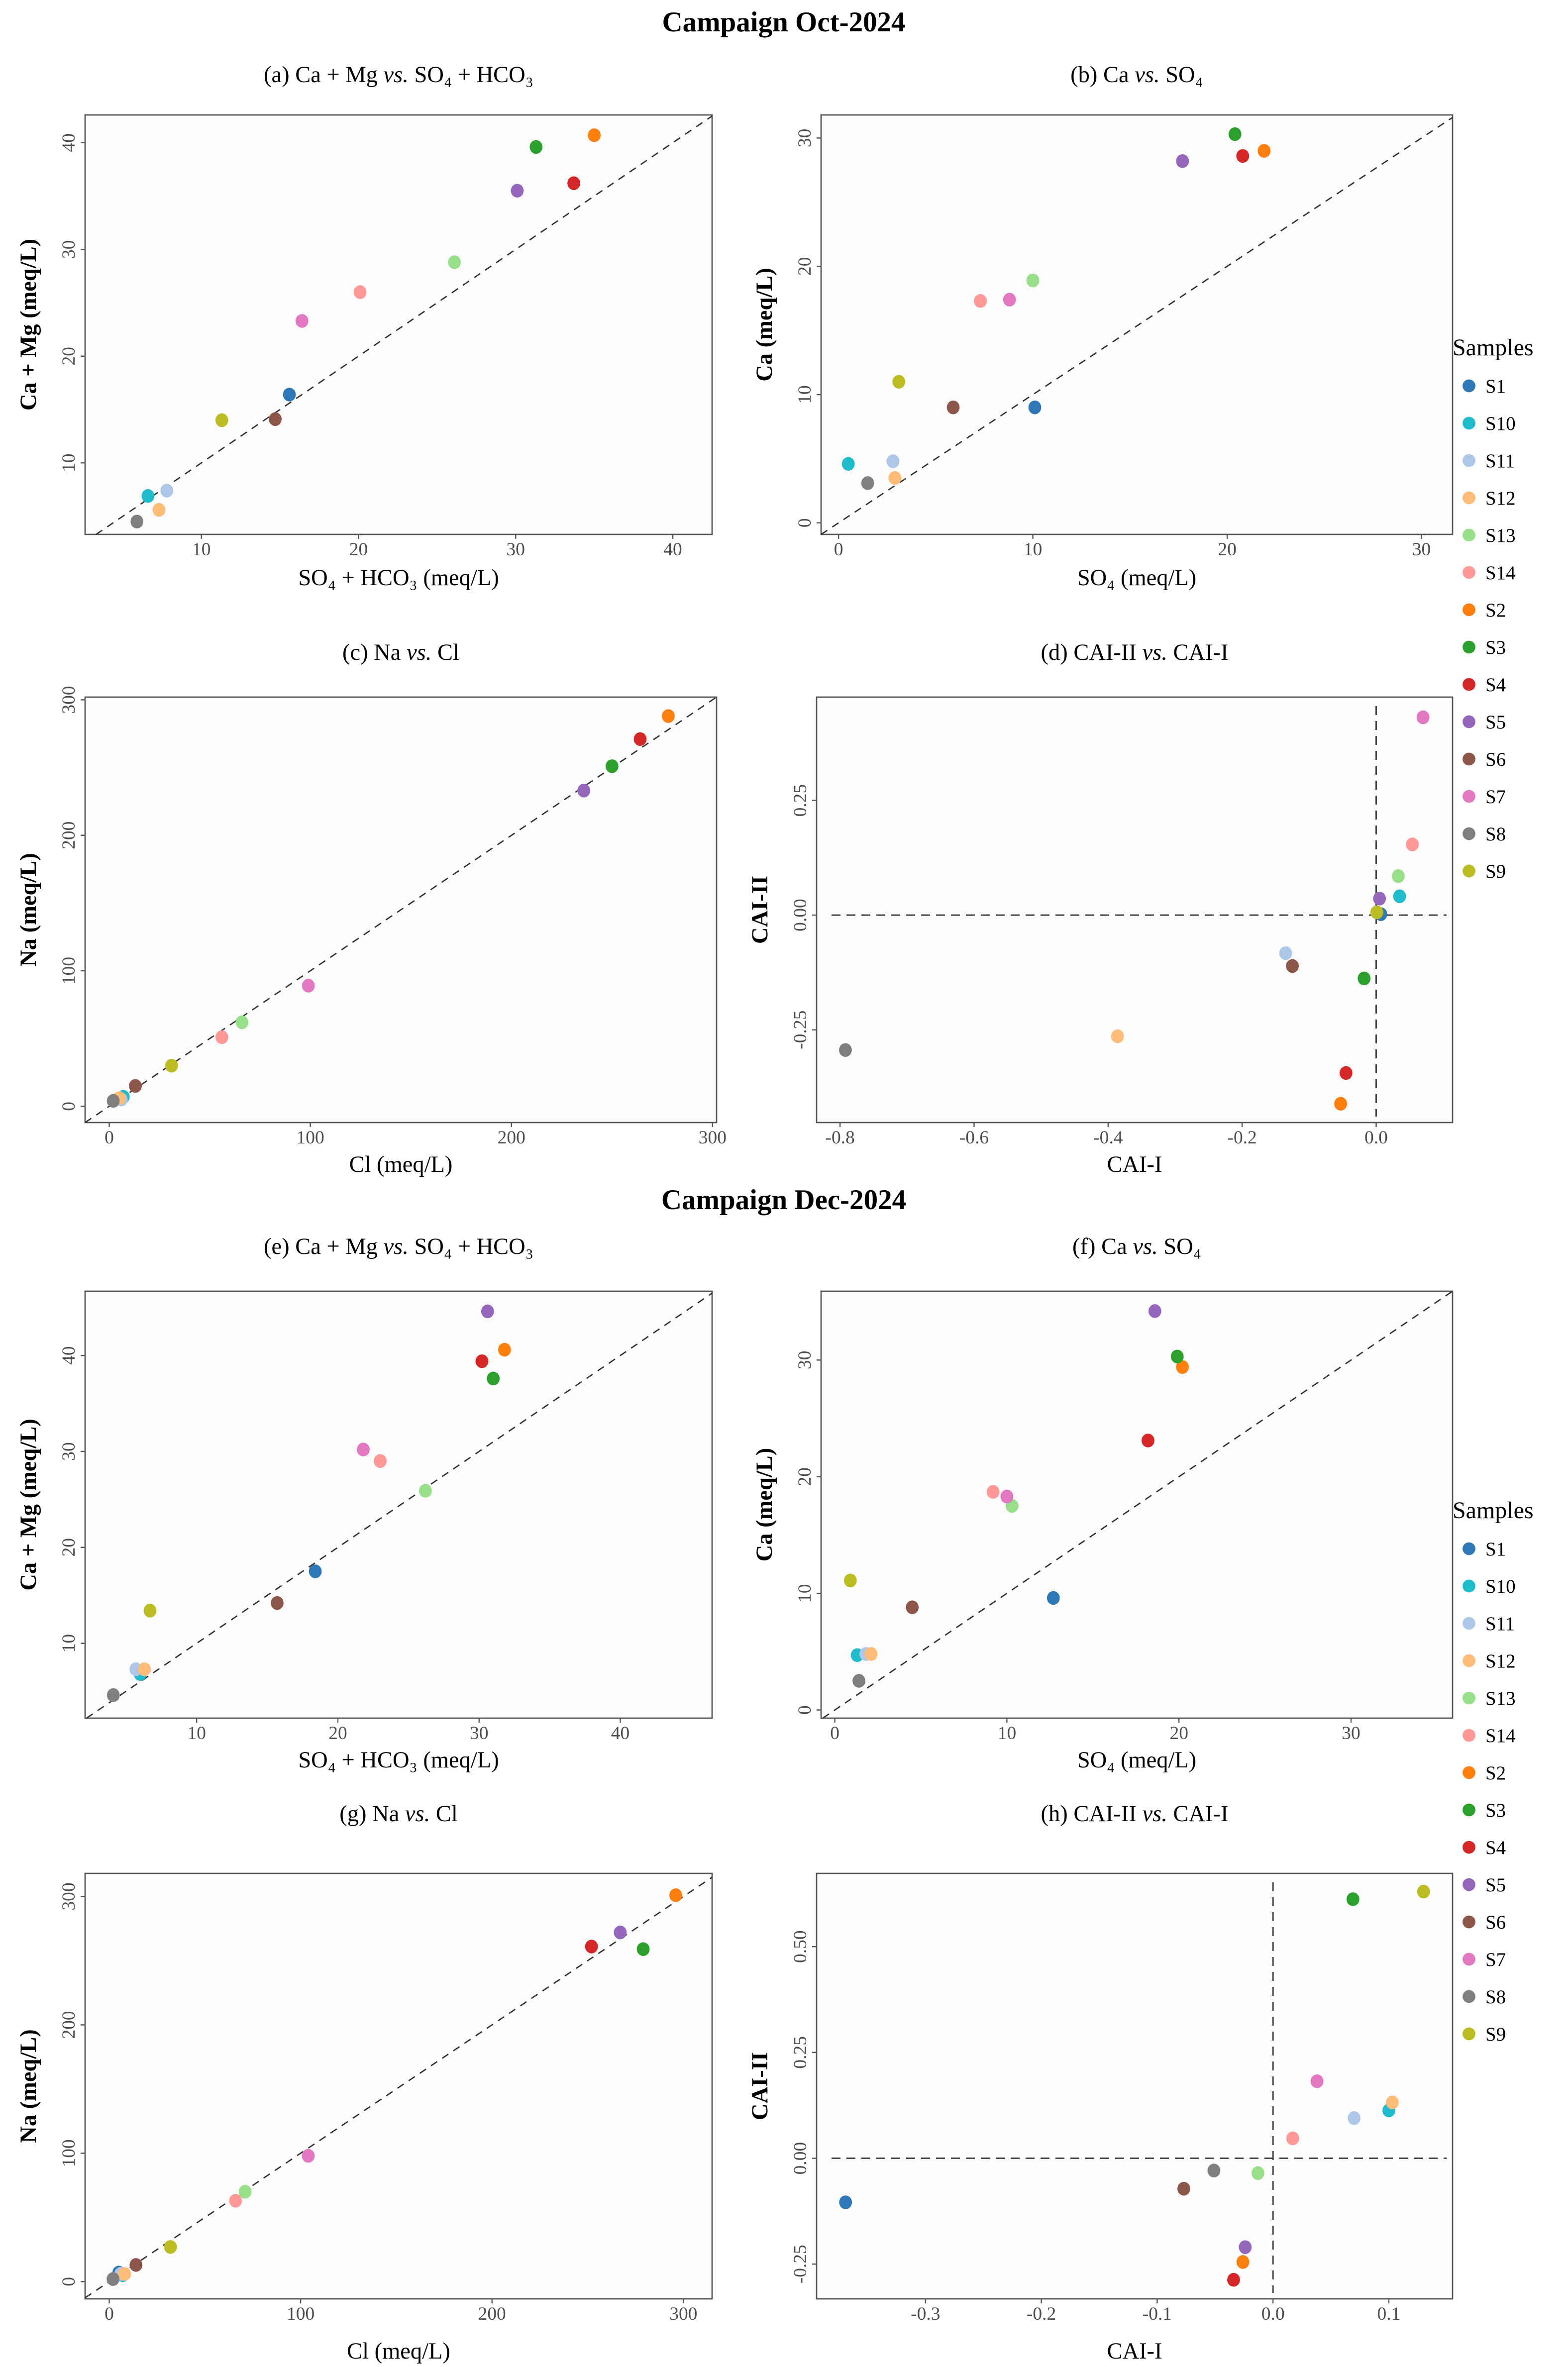  What do you see at coordinates (444, 1814) in the screenshot?
I see `panel-title-suffix: Cl` at bounding box center [444, 1814].